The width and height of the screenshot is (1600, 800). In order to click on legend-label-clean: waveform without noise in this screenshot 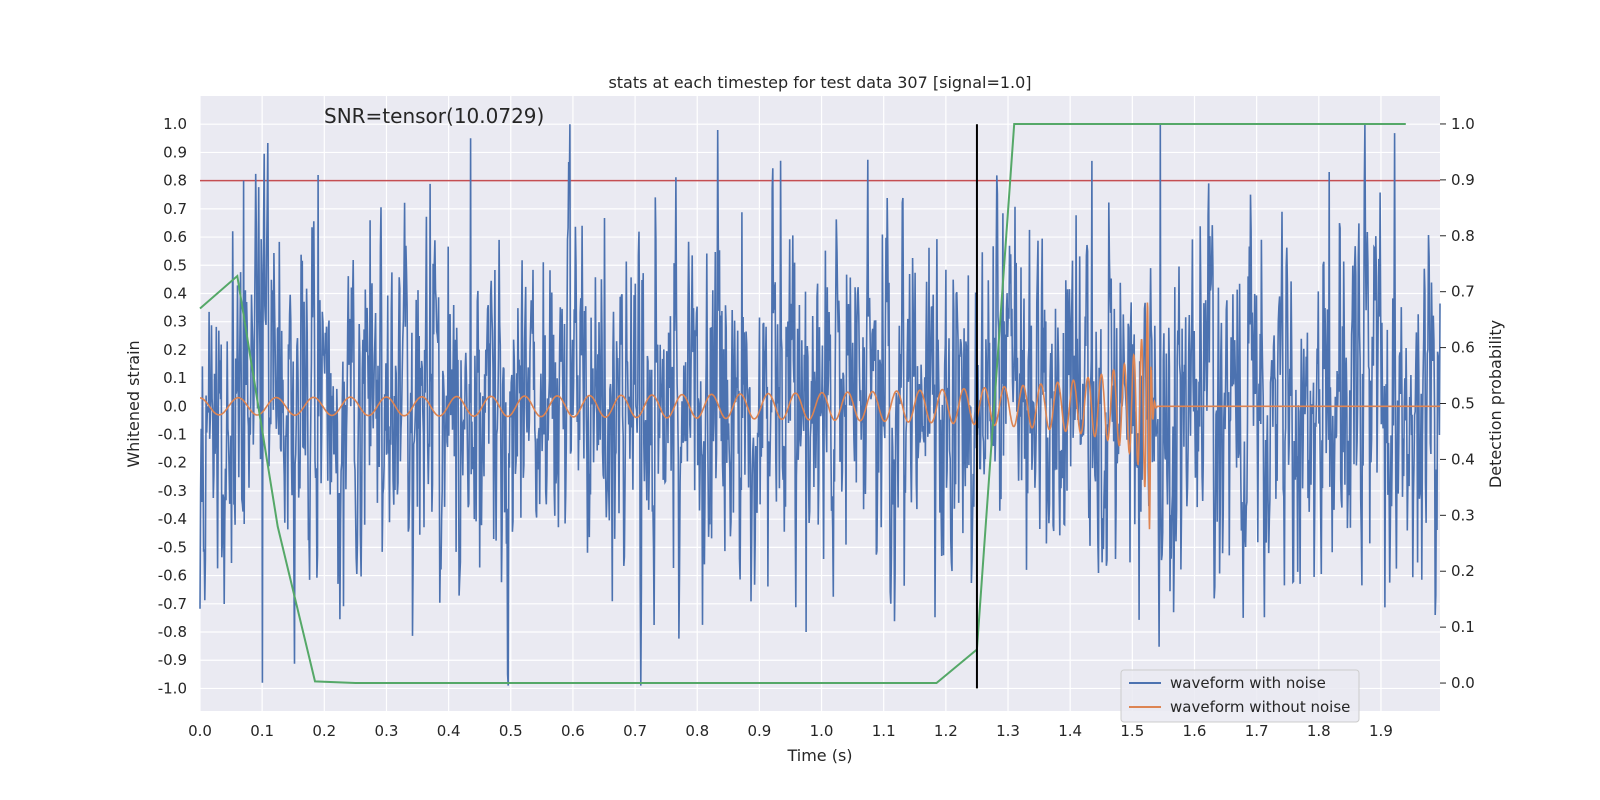, I will do `click(1260, 707)`.